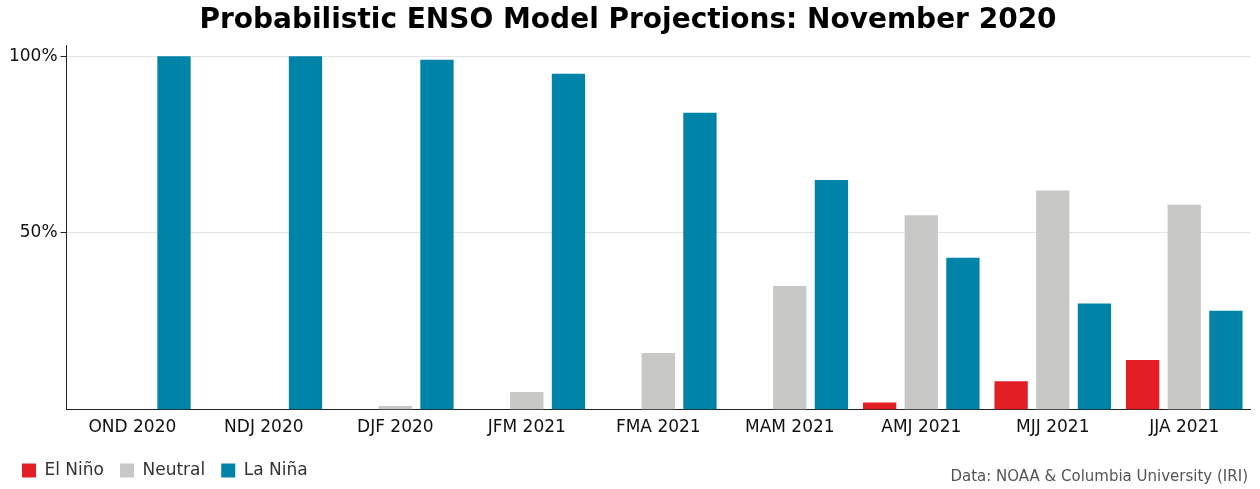 The width and height of the screenshot is (1260, 489). What do you see at coordinates (132, 426) in the screenshot?
I see `x-tick-label: OND 2020` at bounding box center [132, 426].